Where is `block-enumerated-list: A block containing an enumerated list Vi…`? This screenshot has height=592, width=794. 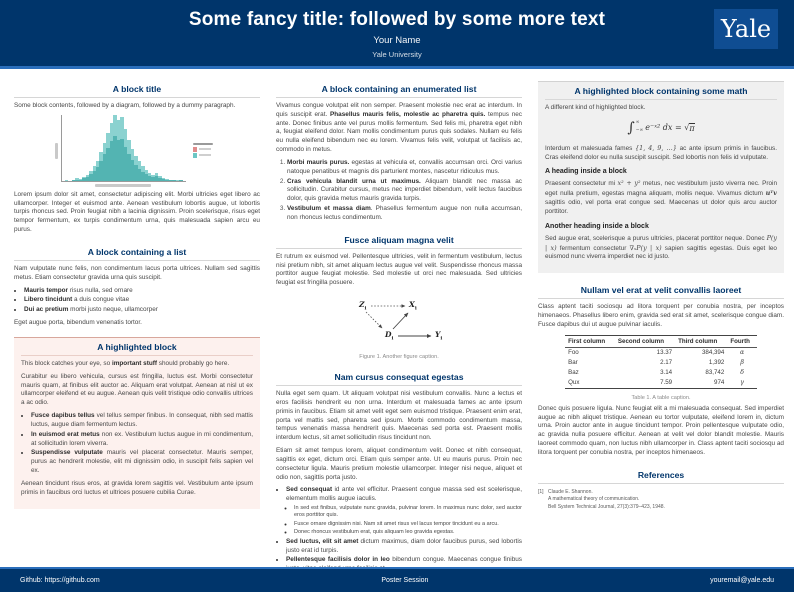
block-enumerated-list: A block containing an enumerated list Vi… is located at coordinates (399, 152).